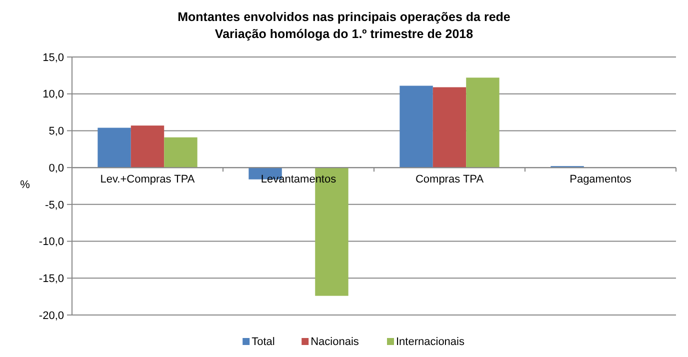 The width and height of the screenshot is (688, 357). I want to click on y-tick-label: -20,0, so click(51, 316).